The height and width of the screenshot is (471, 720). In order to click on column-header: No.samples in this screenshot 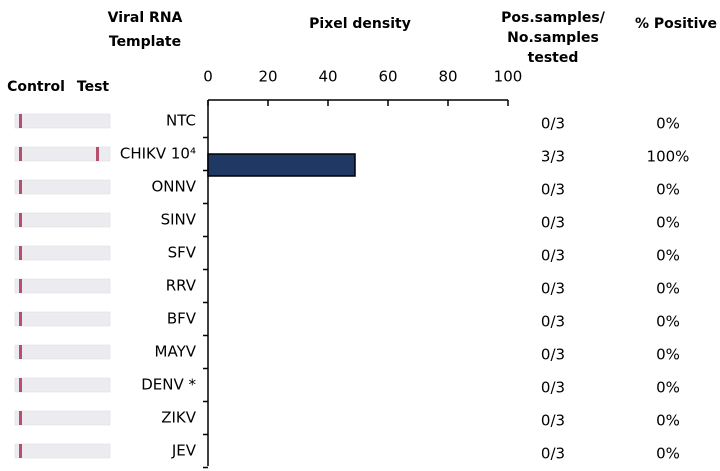, I will do `click(553, 38)`.